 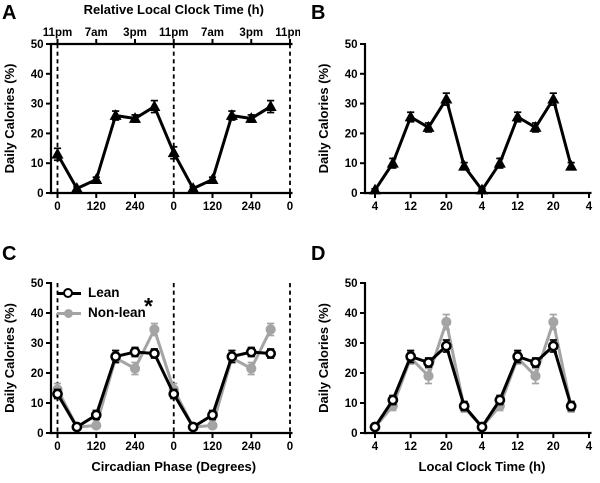 What do you see at coordinates (9, 254) in the screenshot?
I see `panel-c-label: C` at bounding box center [9, 254].